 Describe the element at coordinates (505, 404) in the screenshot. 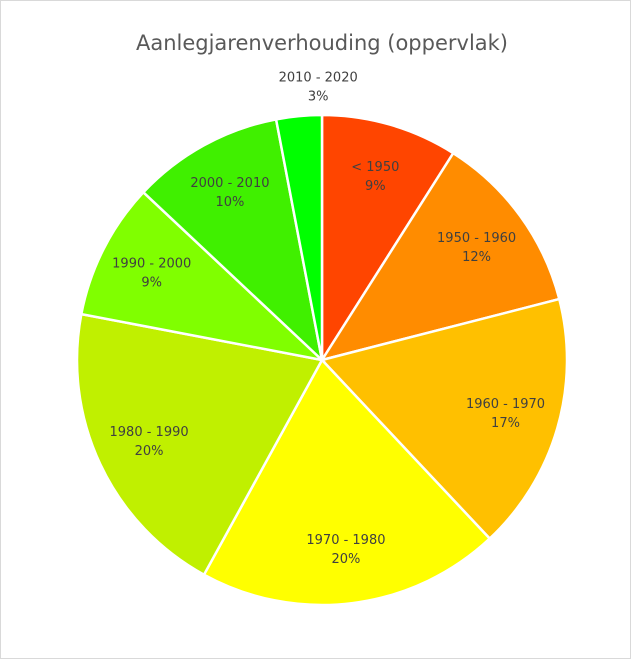

I see `slice-label: 1960 - 1970` at that location.